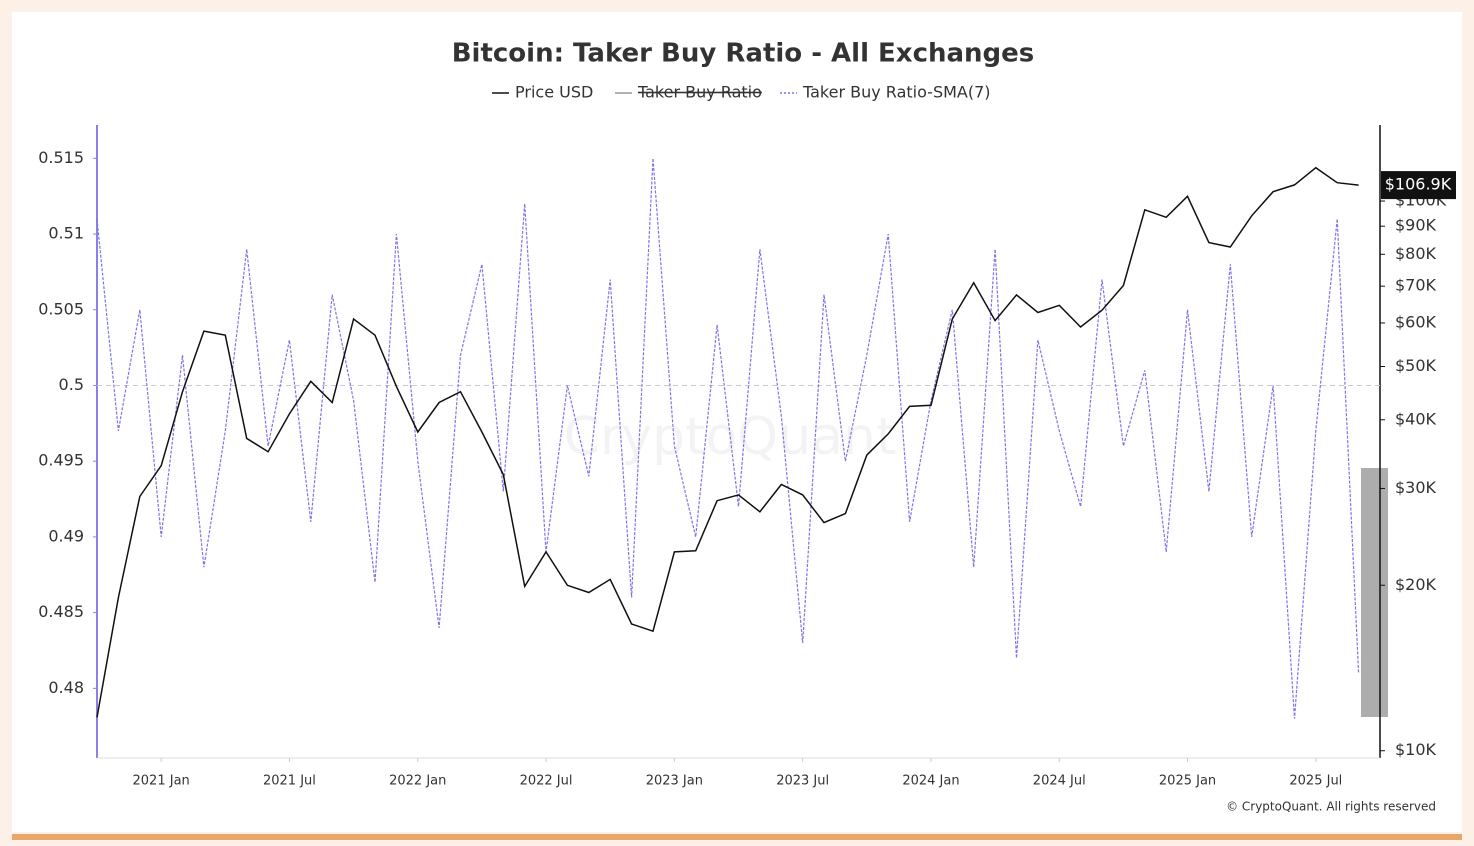  Describe the element at coordinates (743, 54) in the screenshot. I see `chart-title: Bitcoin: Taker Buy Ratio - All Exchanges` at that location.